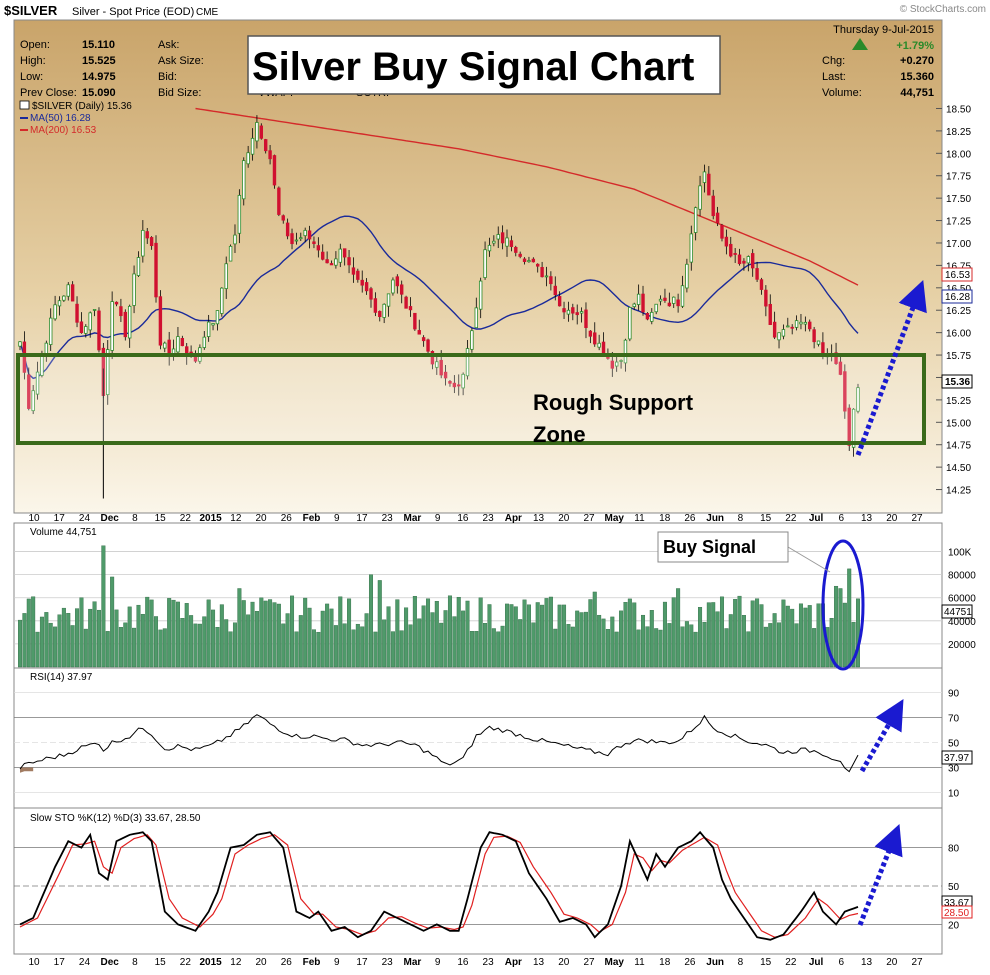 The height and width of the screenshot is (975, 990). What do you see at coordinates (960, 553) in the screenshot?
I see `volume-tick-label: 100K` at bounding box center [960, 553].